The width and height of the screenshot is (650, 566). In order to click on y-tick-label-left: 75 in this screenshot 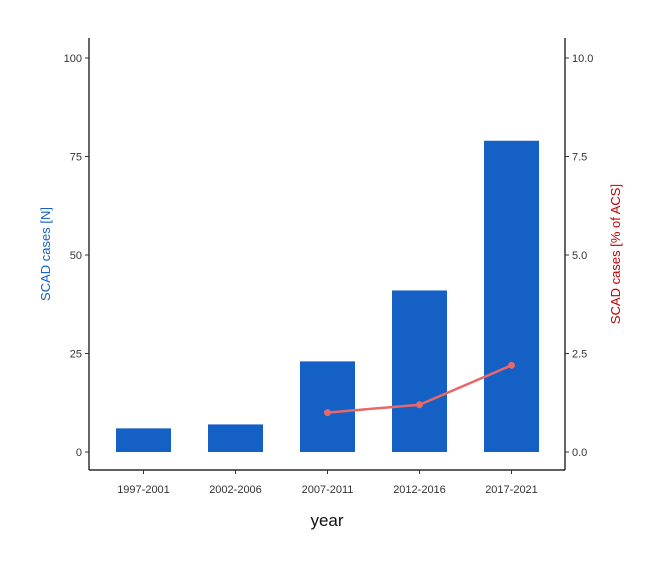, I will do `click(76, 158)`.